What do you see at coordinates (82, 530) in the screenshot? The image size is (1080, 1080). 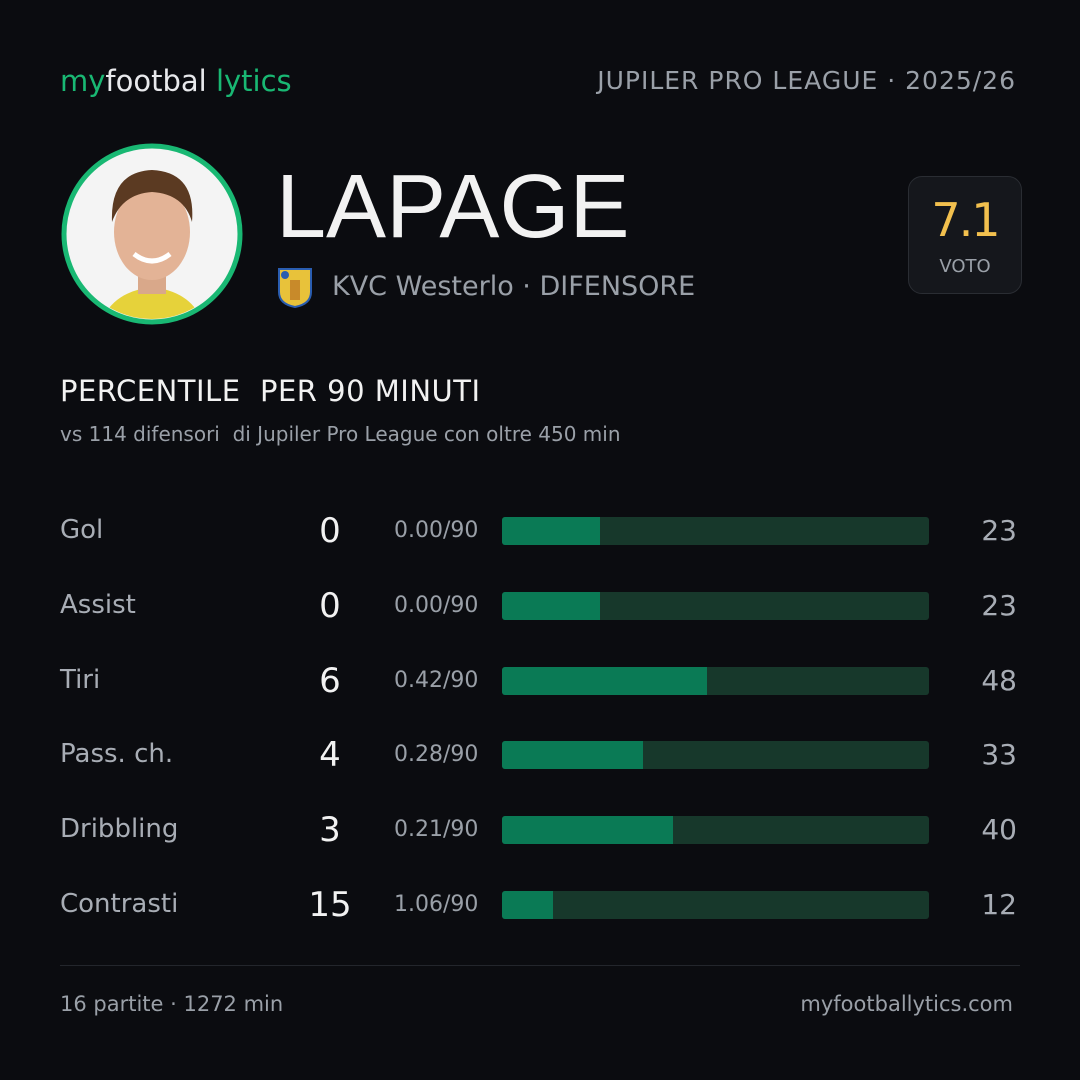 I see `stat-label: Gol` at bounding box center [82, 530].